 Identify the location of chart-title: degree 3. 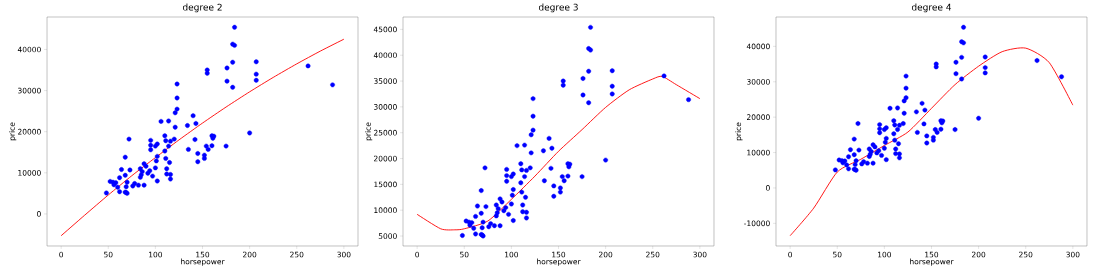
(558, 8).